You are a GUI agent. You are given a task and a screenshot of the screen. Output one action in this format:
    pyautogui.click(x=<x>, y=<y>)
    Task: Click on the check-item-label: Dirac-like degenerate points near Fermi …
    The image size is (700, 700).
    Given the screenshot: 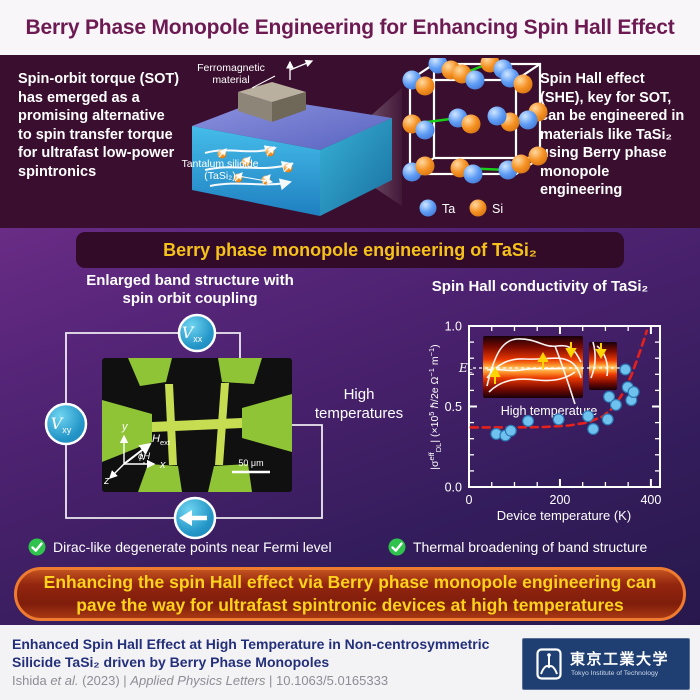 What is the action you would take?
    pyautogui.click(x=192, y=547)
    